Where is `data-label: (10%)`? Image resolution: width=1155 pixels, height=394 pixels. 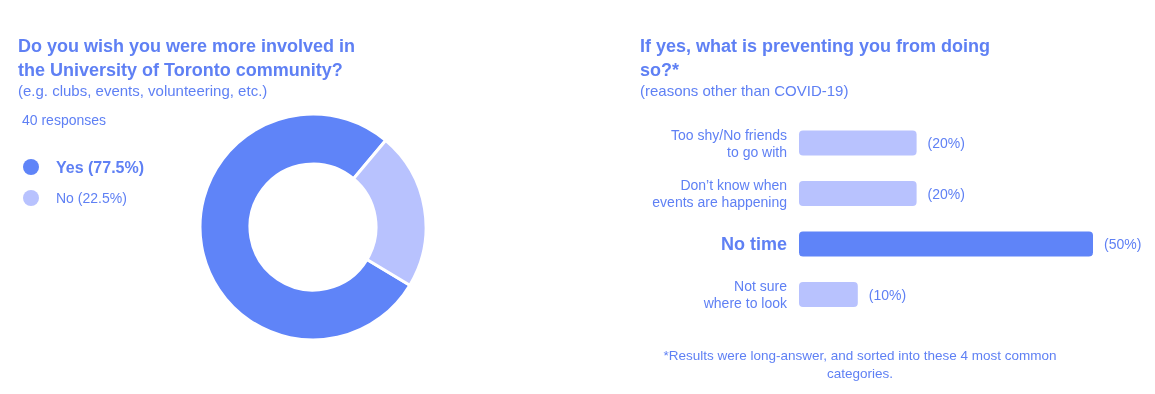
data-label: (10%) is located at coordinates (887, 294).